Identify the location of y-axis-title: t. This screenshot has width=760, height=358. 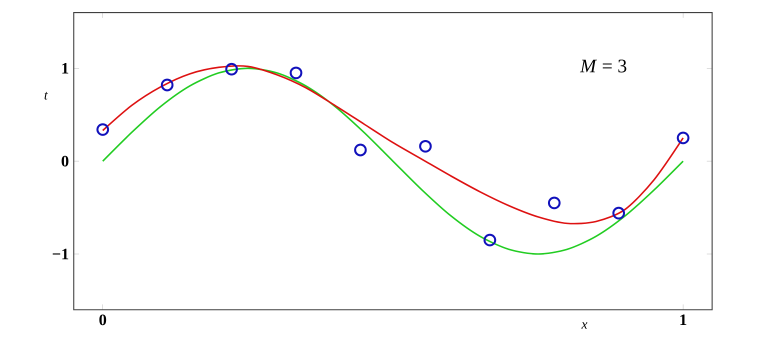
(46, 96).